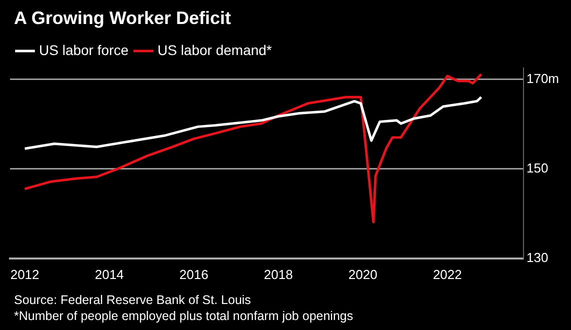  I want to click on legend-label: US labor demand*, so click(214, 50).